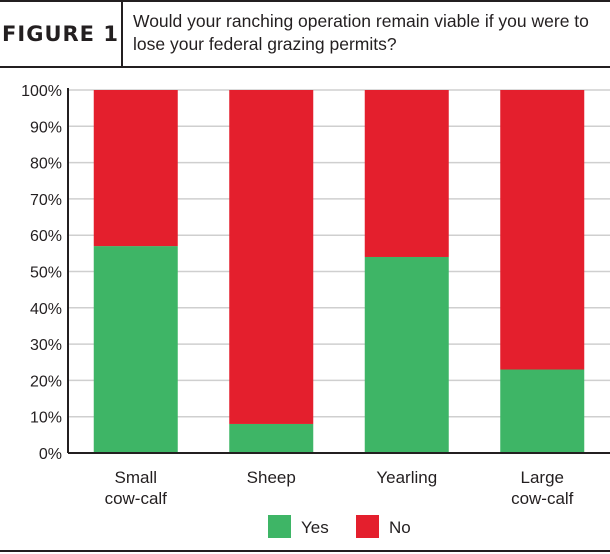 This screenshot has height=554, width=610. I want to click on y-tick-label: 30%, so click(46, 345).